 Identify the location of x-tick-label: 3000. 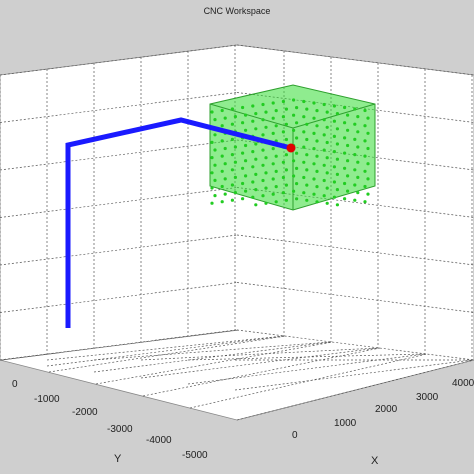
(427, 397).